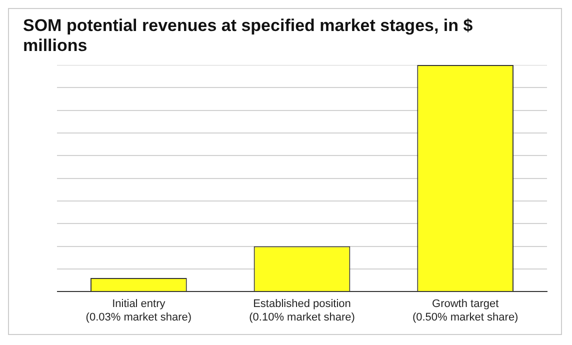 The width and height of the screenshot is (572, 345). Describe the element at coordinates (302, 311) in the screenshot. I see `x-tick-label: Established position (0.10% market share)` at that location.